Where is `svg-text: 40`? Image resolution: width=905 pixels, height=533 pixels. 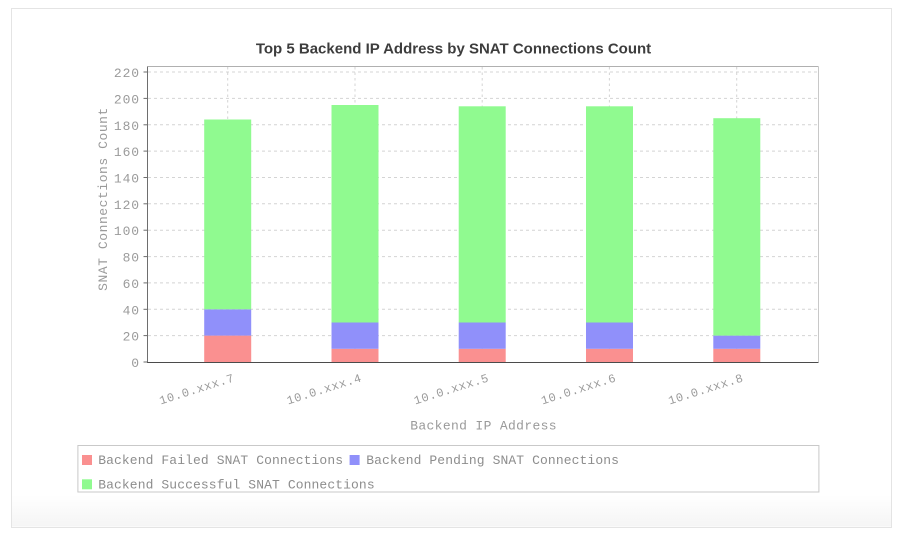 svg-text: 40 is located at coordinates (131, 310).